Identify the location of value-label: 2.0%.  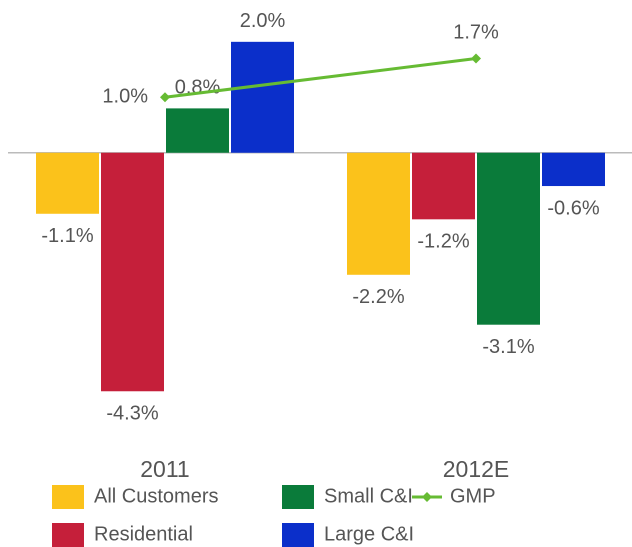
(263, 21).